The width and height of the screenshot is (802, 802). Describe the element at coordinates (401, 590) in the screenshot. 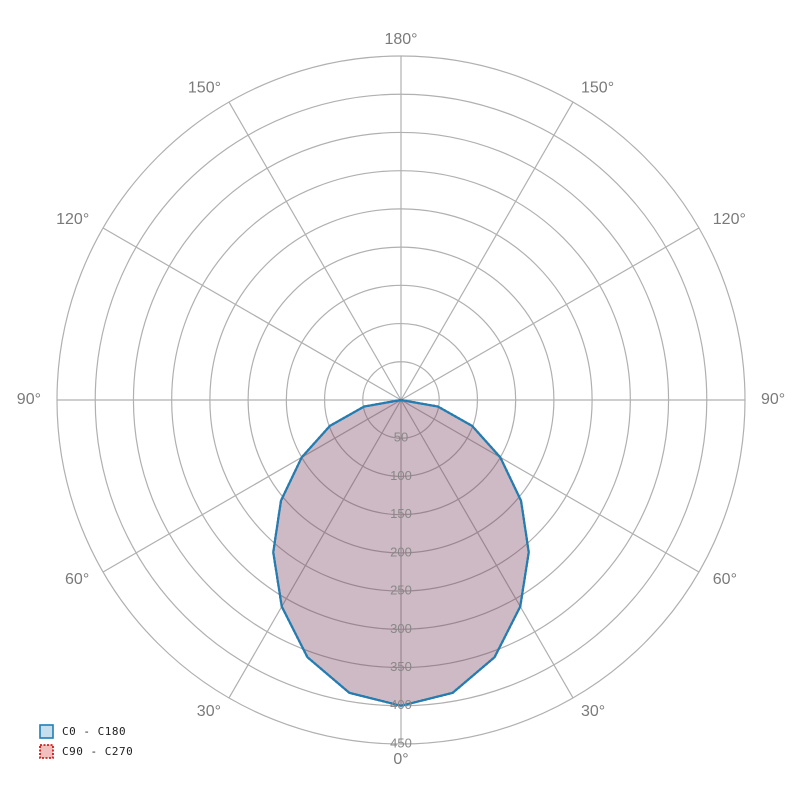

I see `radial-label: 250` at that location.